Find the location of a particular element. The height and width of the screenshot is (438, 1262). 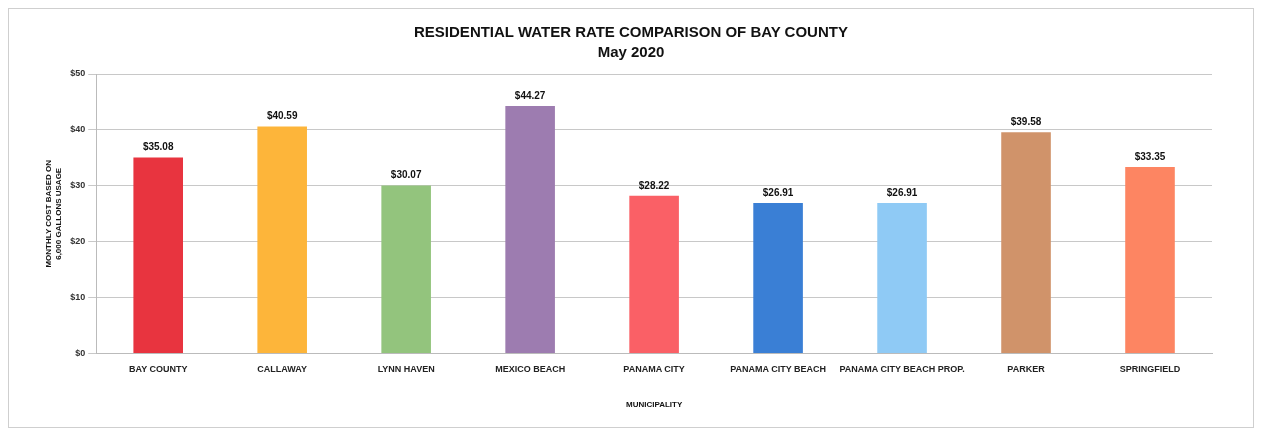

x-tick-label: PANAMA CITY BEACH is located at coordinates (778, 369).